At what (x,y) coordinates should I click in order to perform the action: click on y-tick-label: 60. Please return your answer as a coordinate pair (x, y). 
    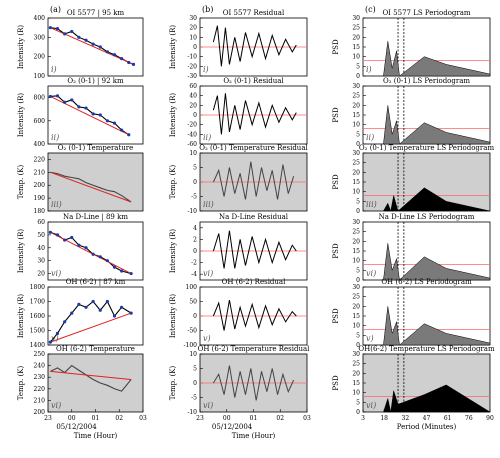
    Looking at the image, I should click on (193, 86).